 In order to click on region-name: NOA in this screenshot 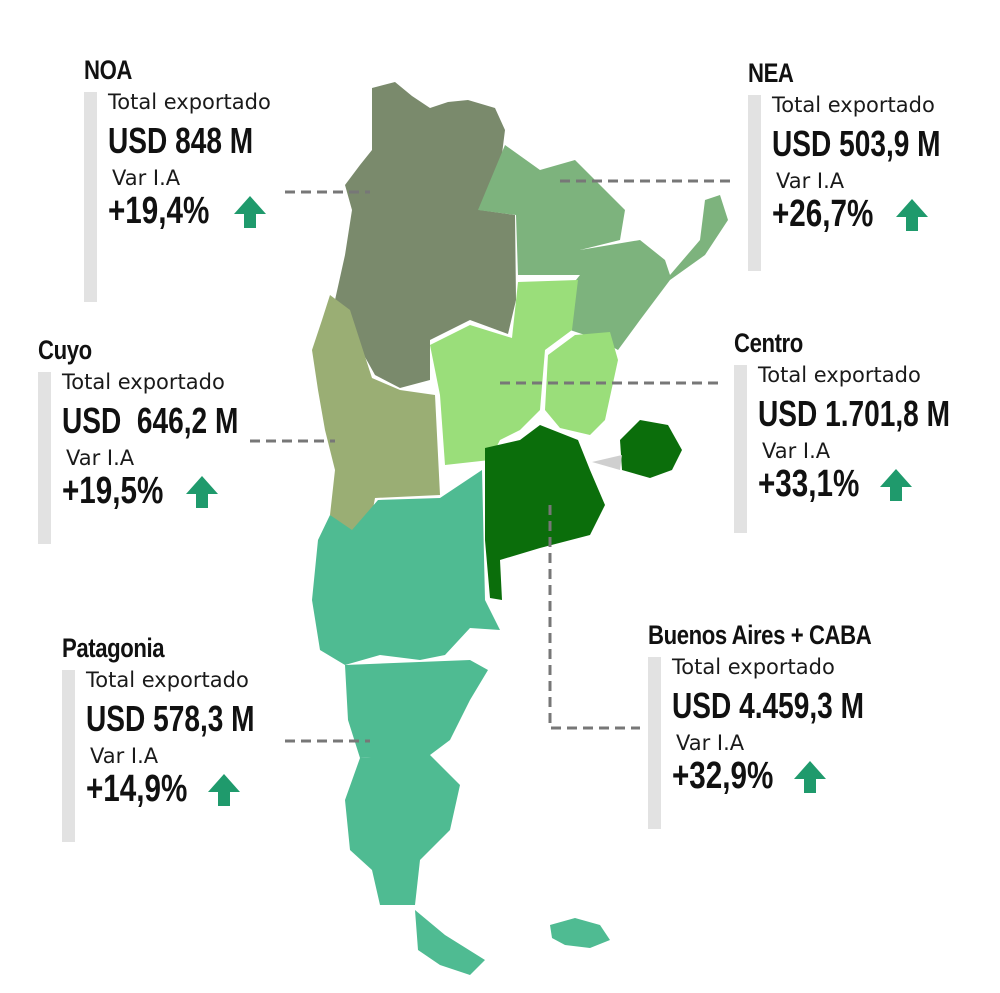, I will do `click(108, 70)`.